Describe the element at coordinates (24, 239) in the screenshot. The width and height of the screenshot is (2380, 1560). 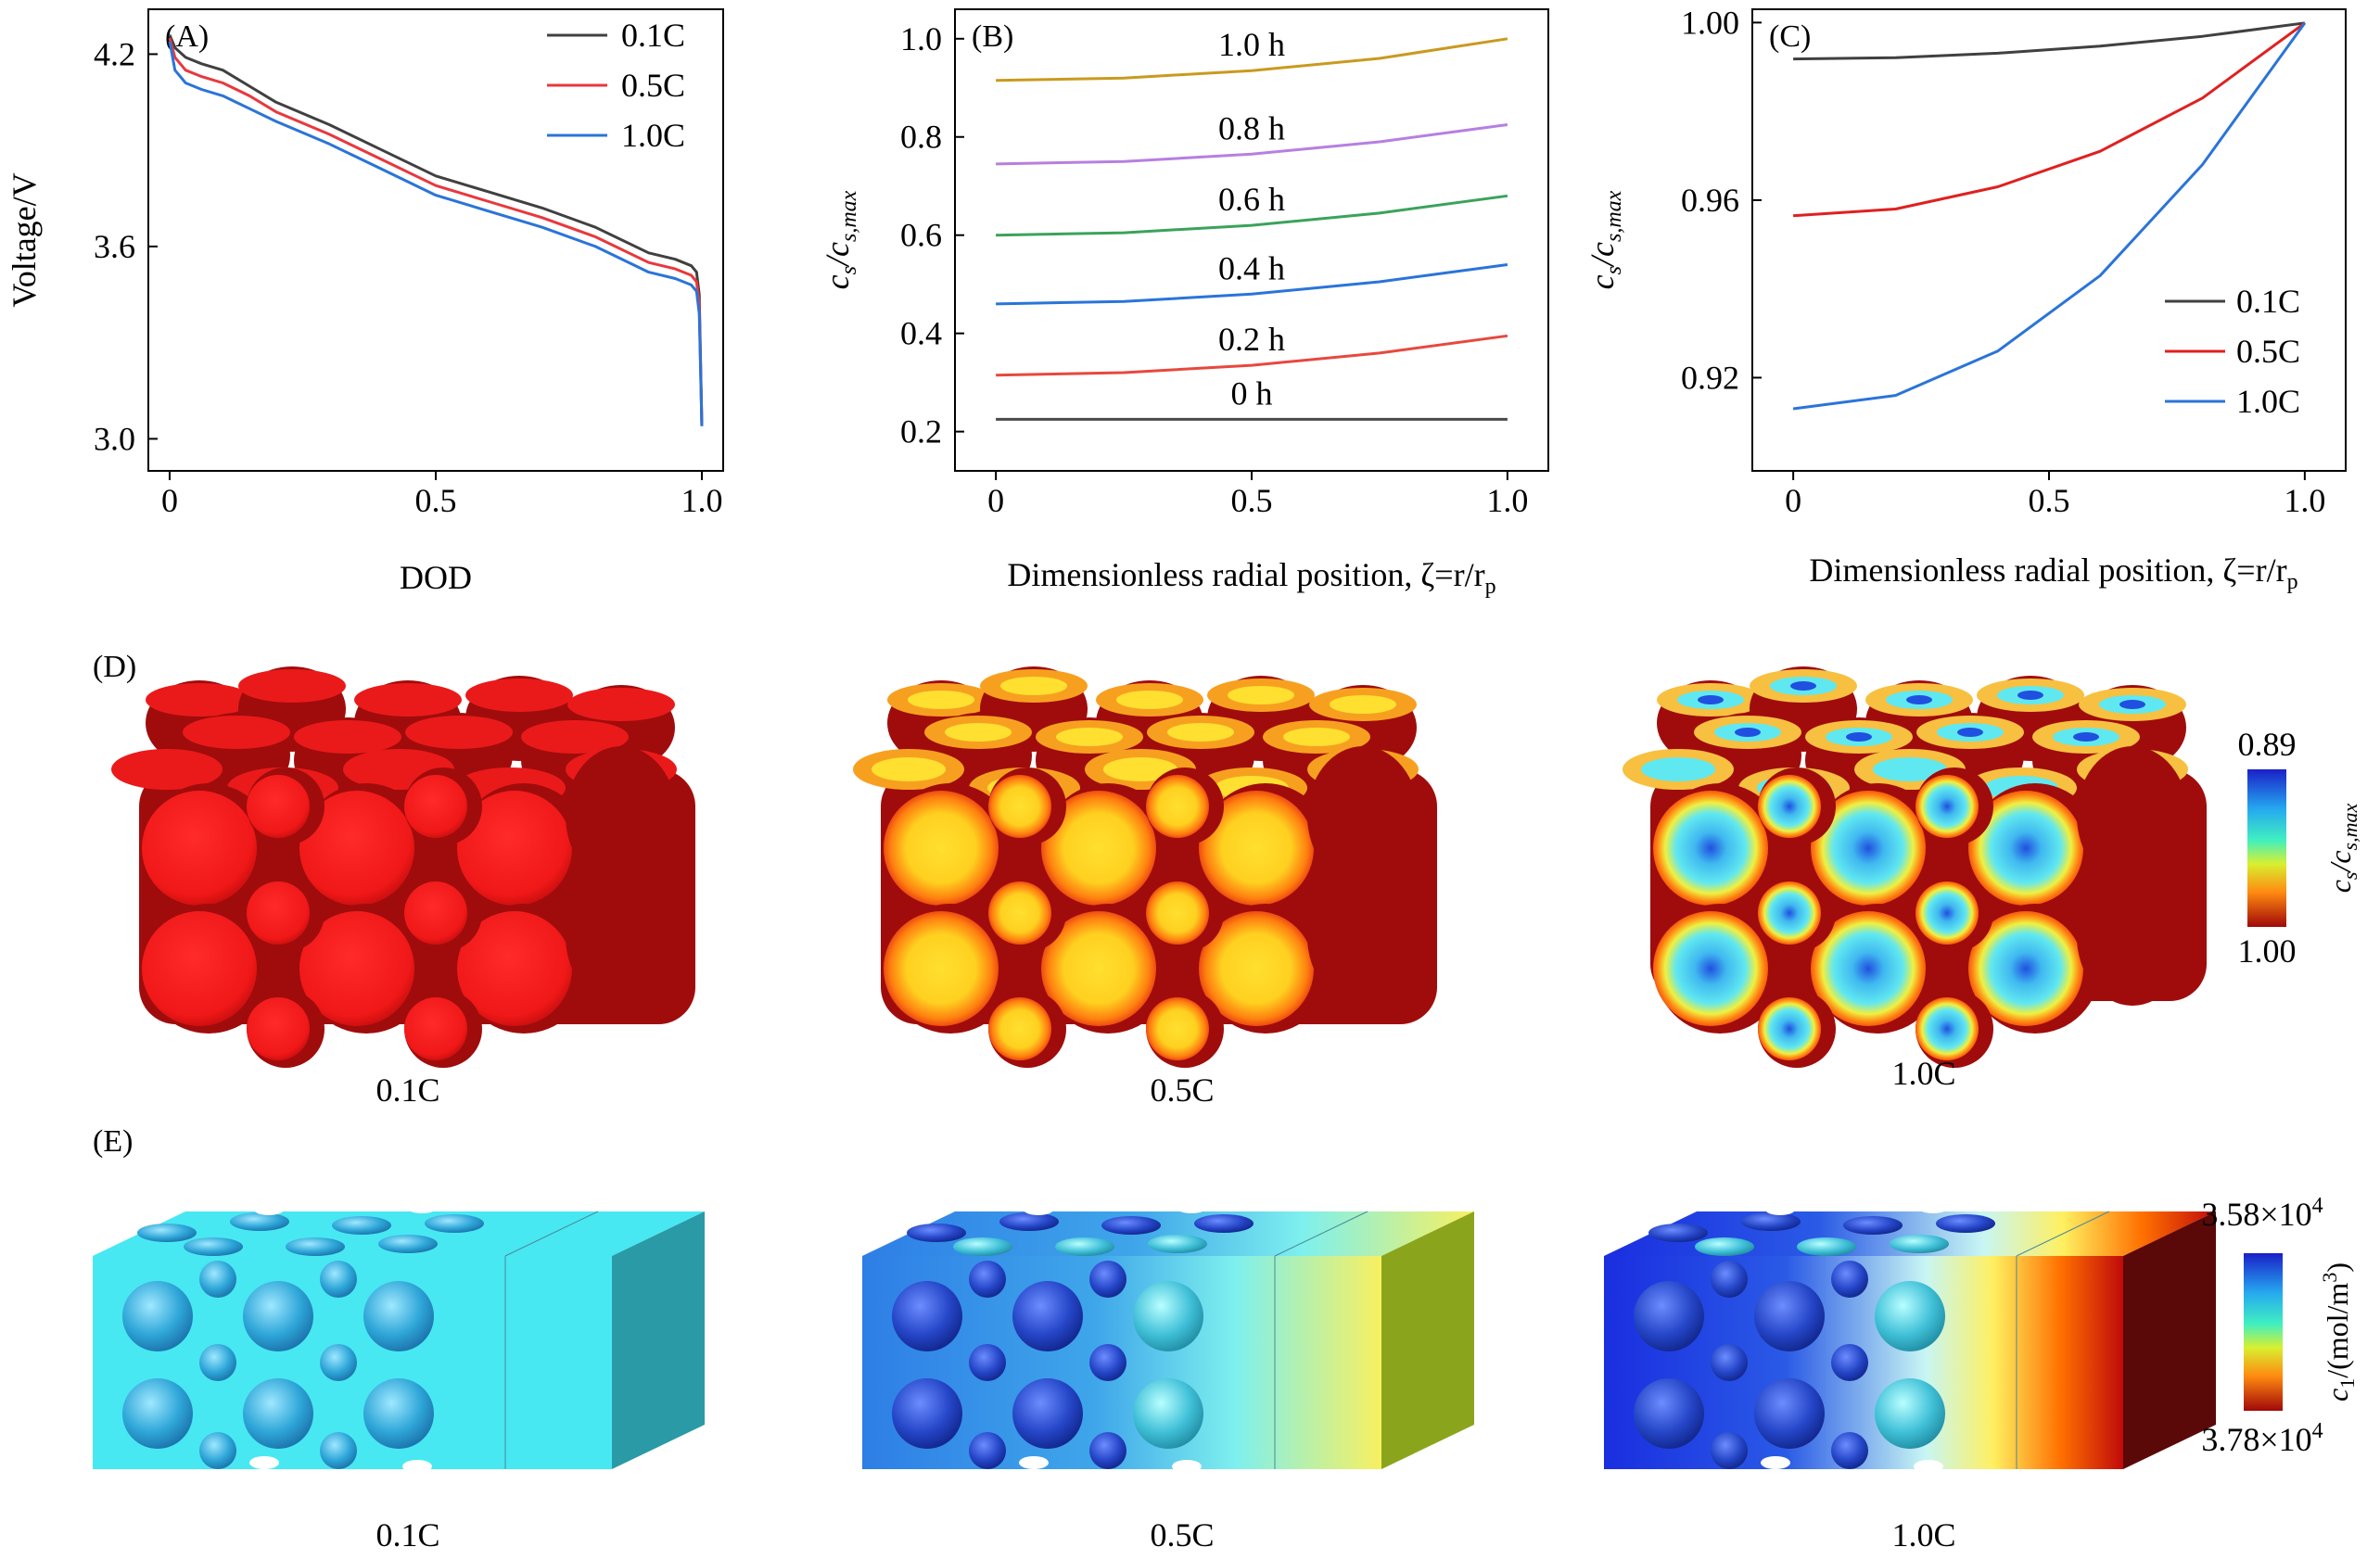
I see `y-axis-label-a: Voltage/V` at that location.